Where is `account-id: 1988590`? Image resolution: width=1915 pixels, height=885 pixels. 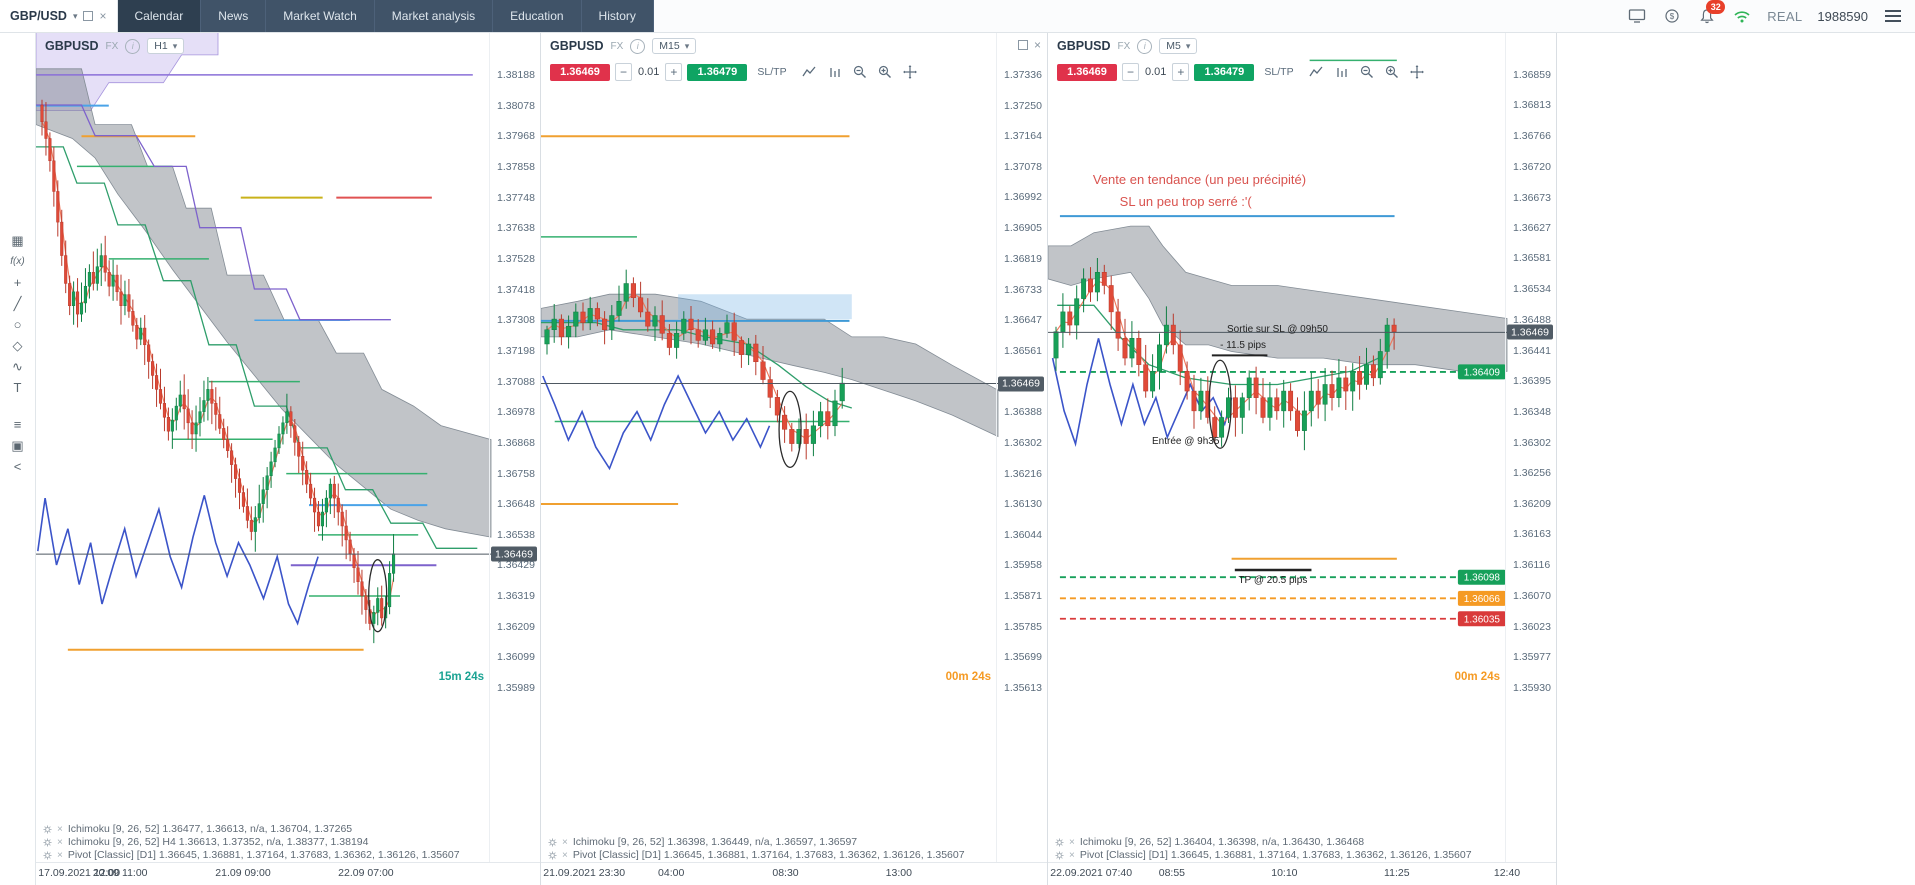 account-id: 1988590 is located at coordinates (1842, 16).